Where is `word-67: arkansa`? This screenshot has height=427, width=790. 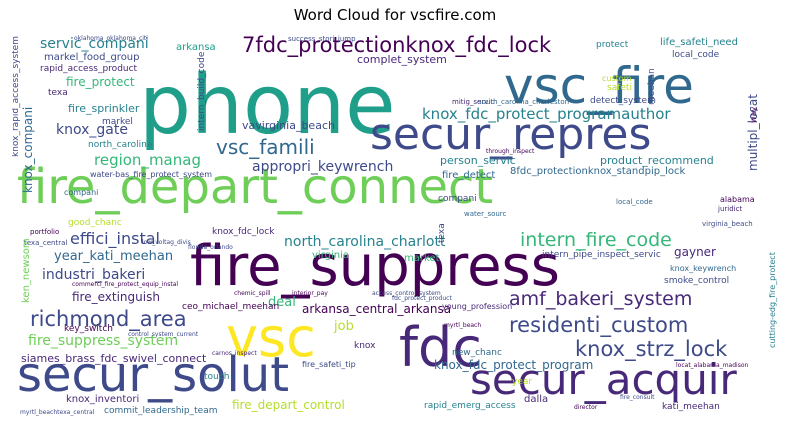 word-67: arkansa is located at coordinates (196, 47).